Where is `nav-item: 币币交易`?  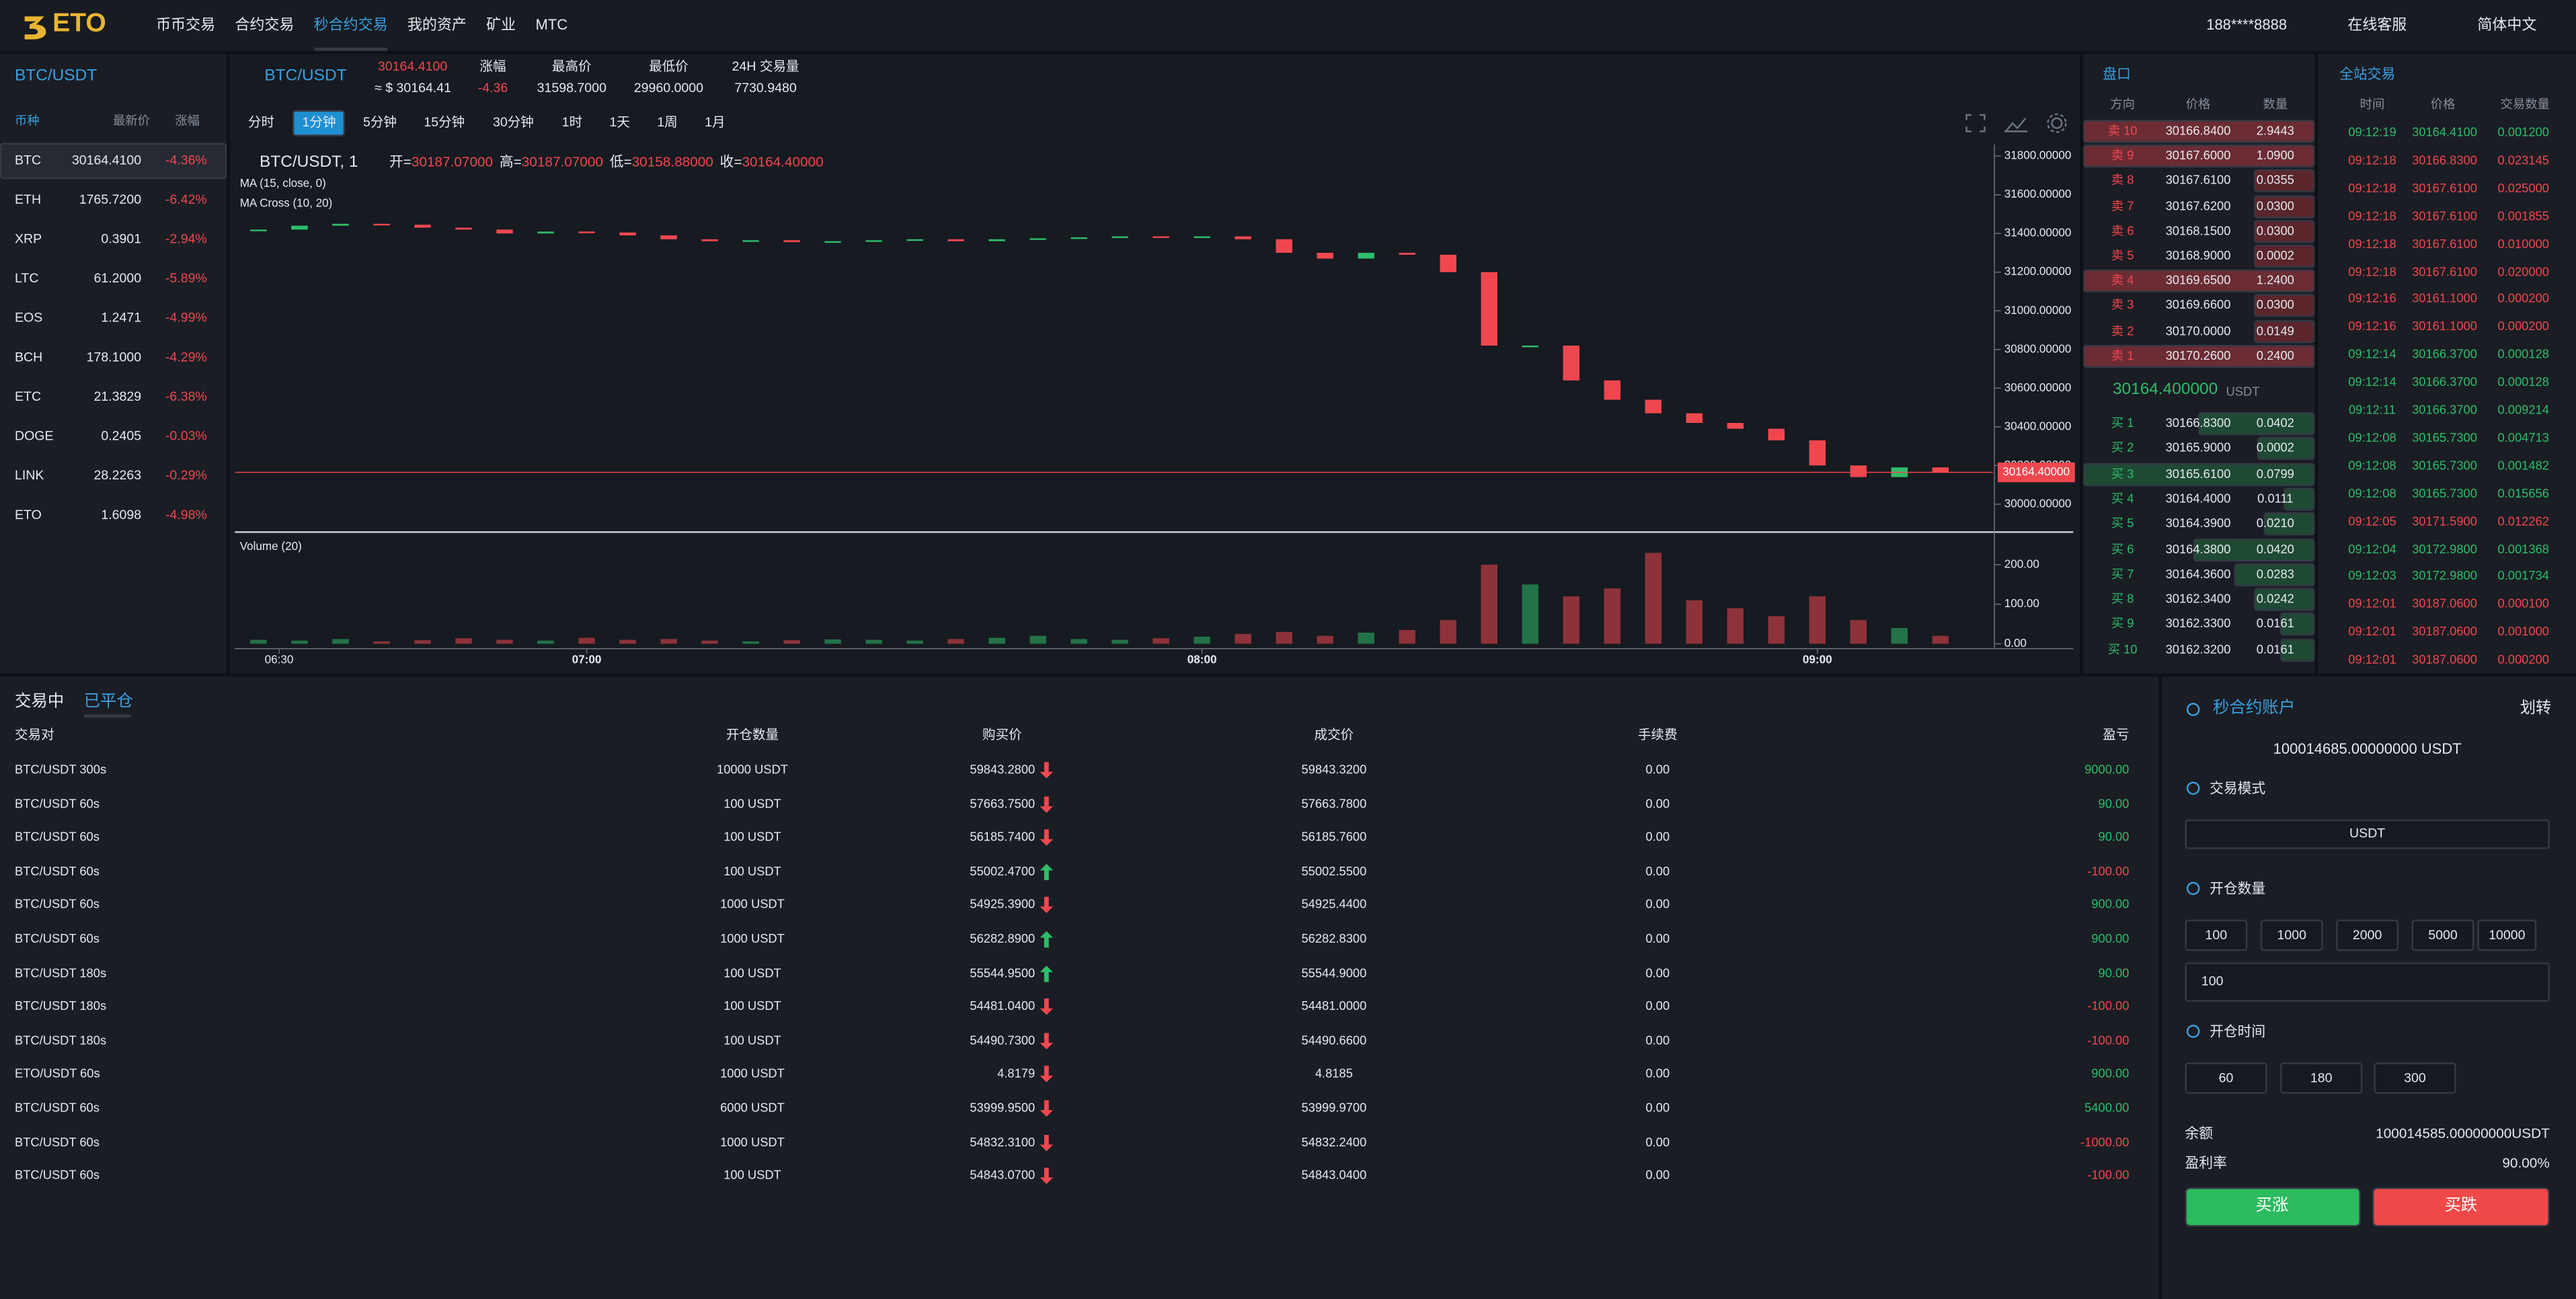 nav-item: 币币交易 is located at coordinates (186, 24).